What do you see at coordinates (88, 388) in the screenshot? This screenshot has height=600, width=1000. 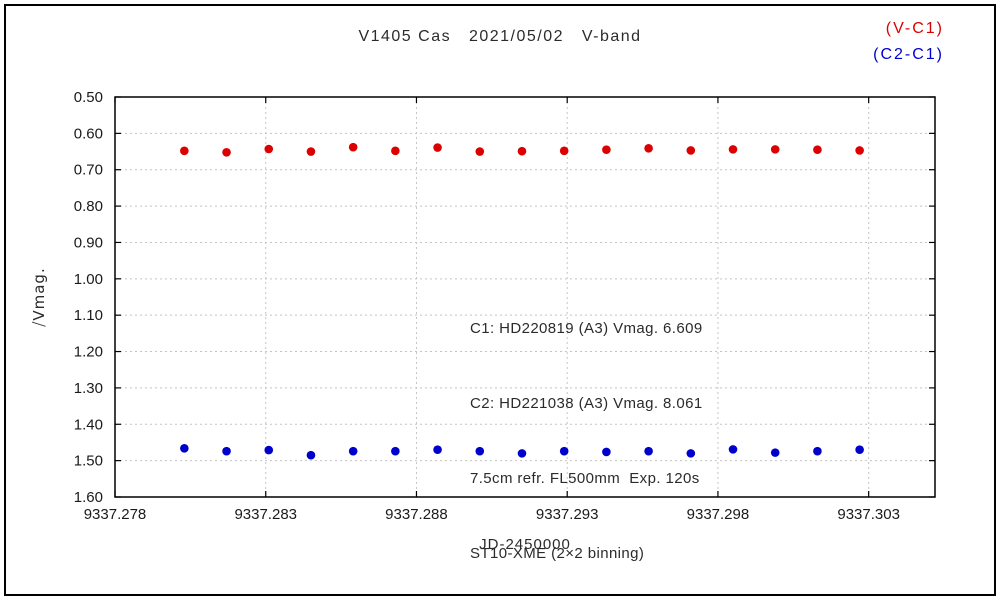 I see `y-tick-label: 1.30` at bounding box center [88, 388].